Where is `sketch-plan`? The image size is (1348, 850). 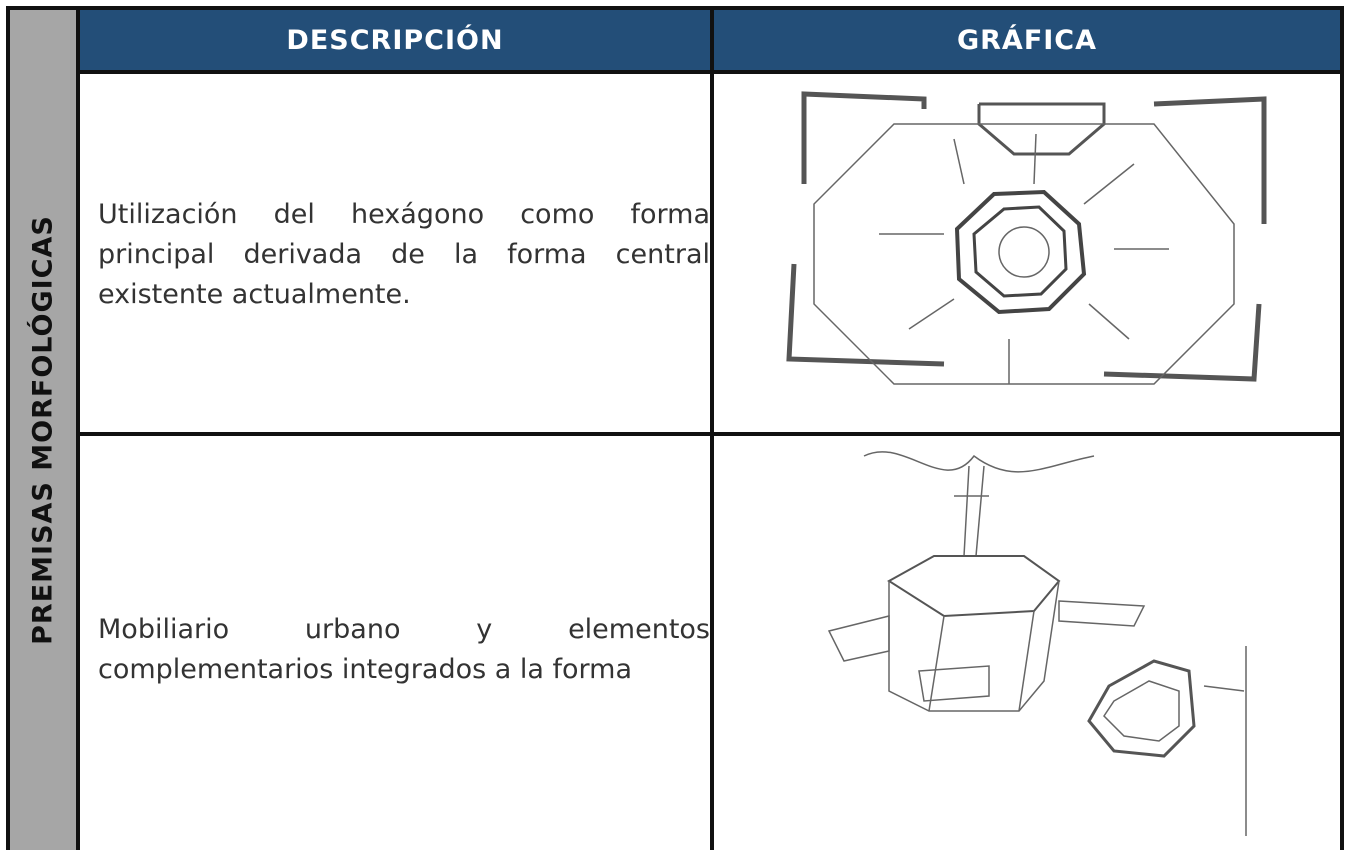
sketch-plan is located at coordinates (1026, 238).